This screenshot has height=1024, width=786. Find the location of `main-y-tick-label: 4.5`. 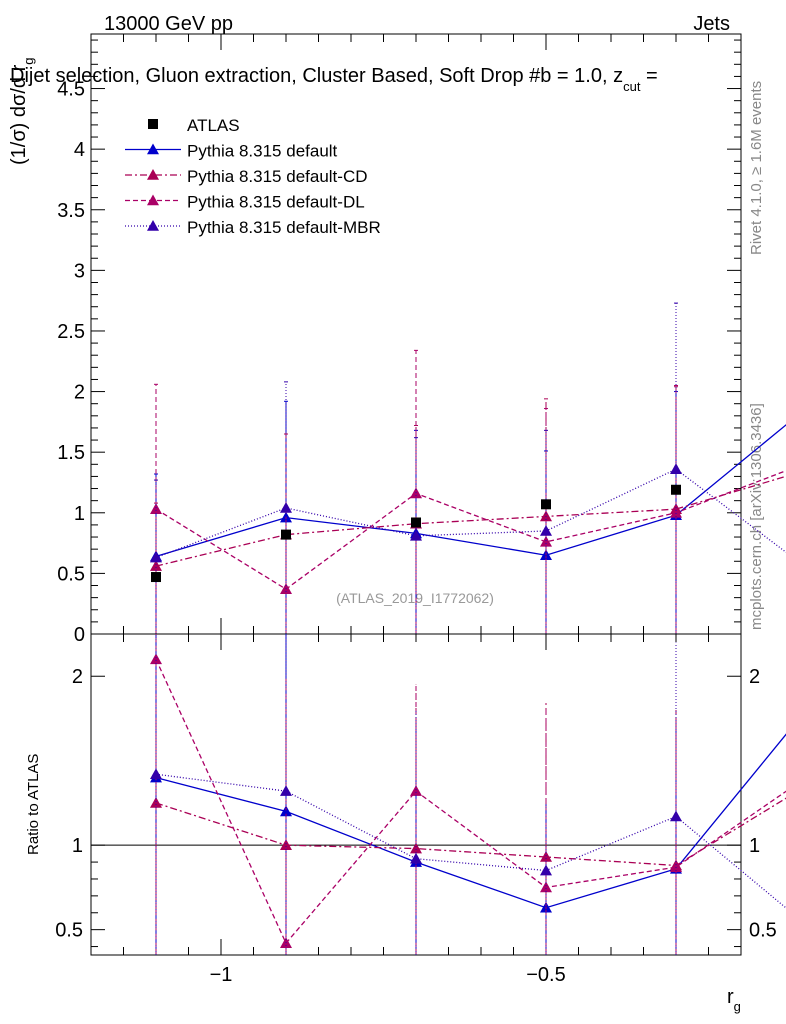

main-y-tick-label: 4.5 is located at coordinates (71, 90).